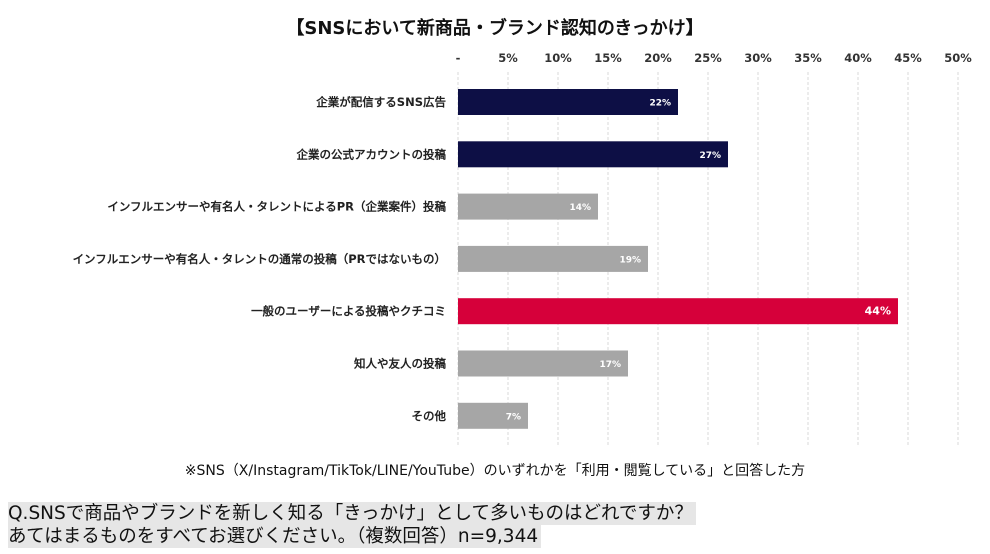  I want to click on data-label: 22%, so click(660, 104).